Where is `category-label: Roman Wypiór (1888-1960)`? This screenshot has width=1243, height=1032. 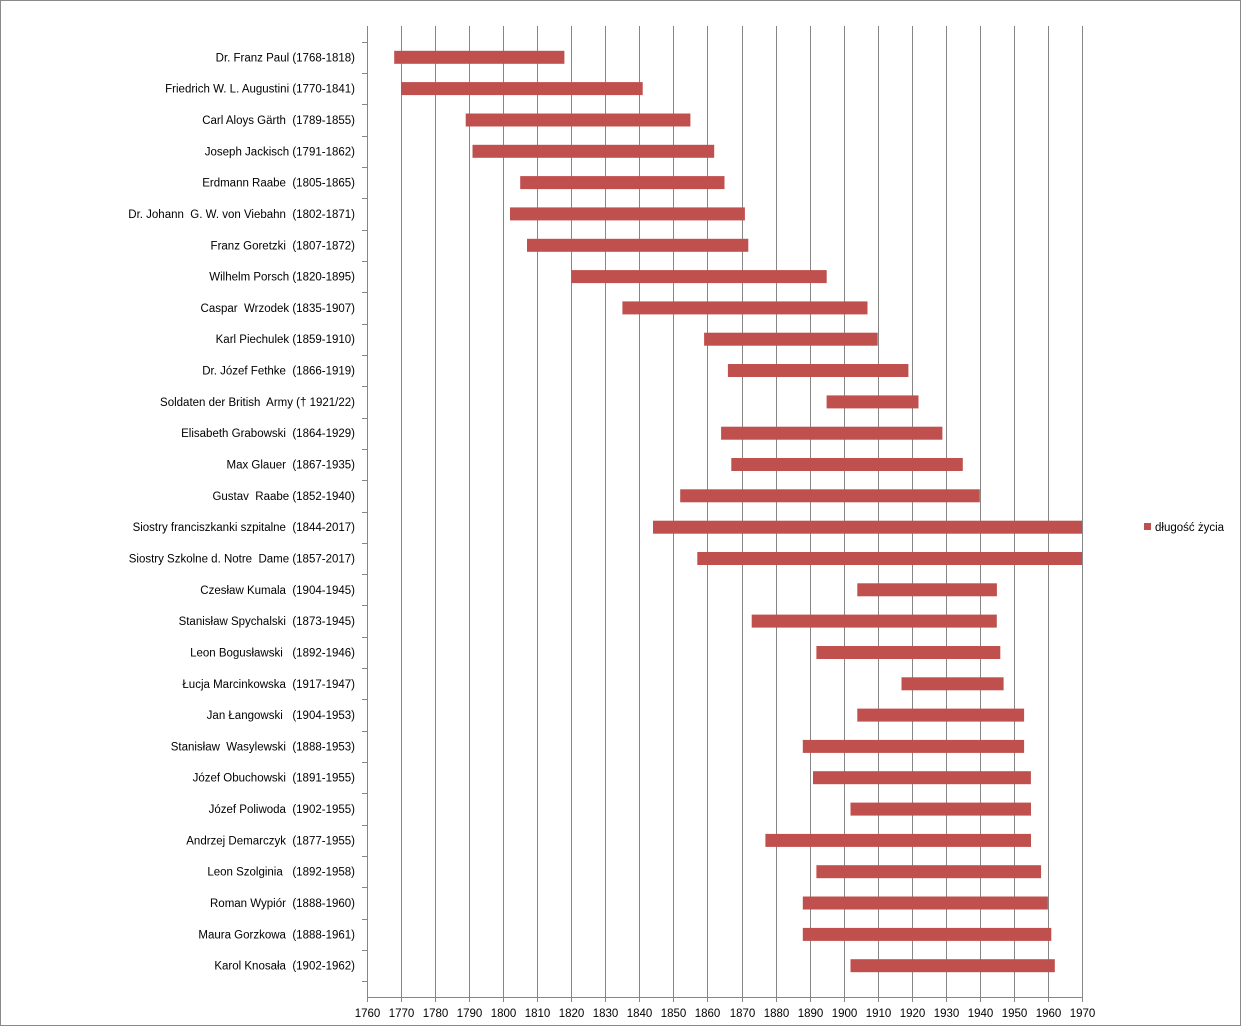 category-label: Roman Wypiór (1888-1960) is located at coordinates (282, 904).